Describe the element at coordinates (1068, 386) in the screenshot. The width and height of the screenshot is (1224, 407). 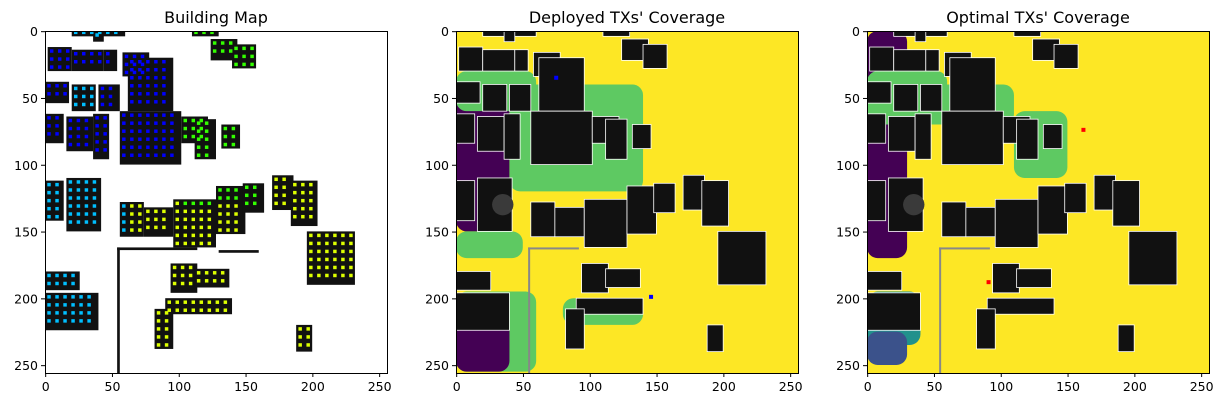
I see `x-tick-label: 150` at that location.